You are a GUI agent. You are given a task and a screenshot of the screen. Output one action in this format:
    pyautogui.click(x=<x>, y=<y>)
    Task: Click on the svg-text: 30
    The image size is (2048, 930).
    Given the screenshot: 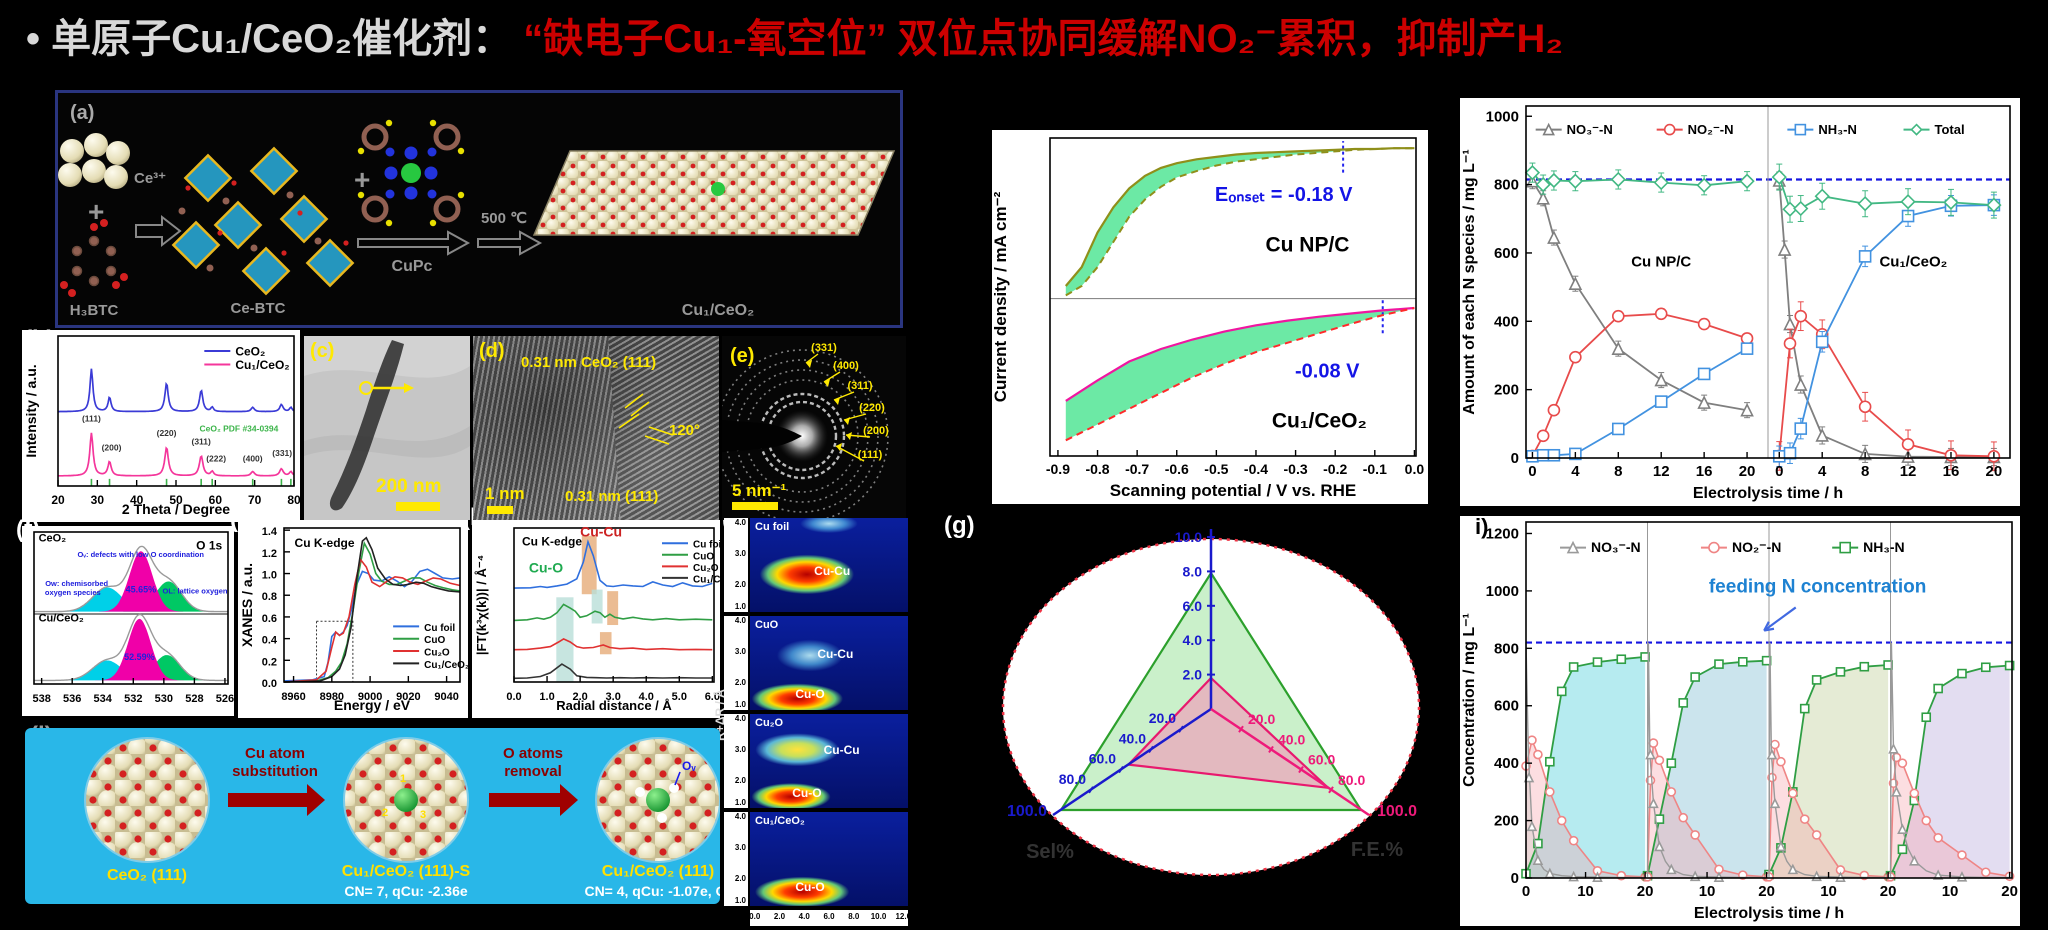 What is the action you would take?
    pyautogui.click(x=98, y=500)
    